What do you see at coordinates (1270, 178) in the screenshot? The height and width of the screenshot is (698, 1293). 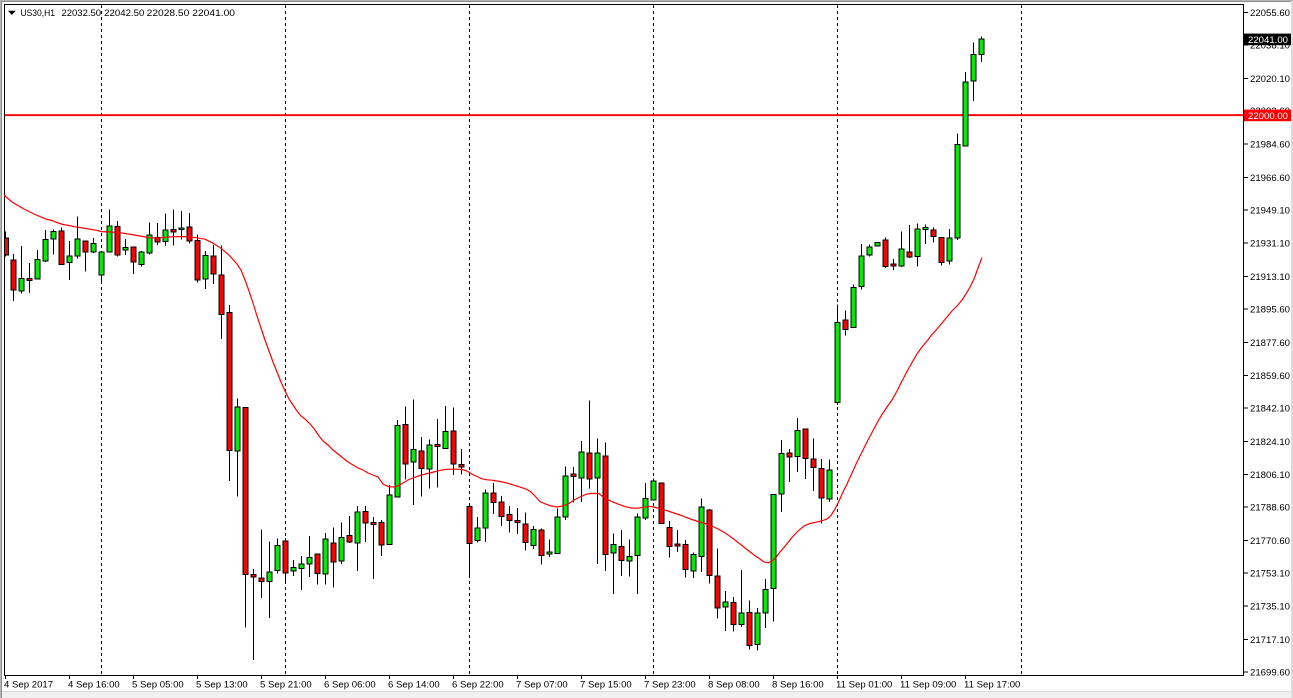 I see `svg-text: 21966.60` at bounding box center [1270, 178].